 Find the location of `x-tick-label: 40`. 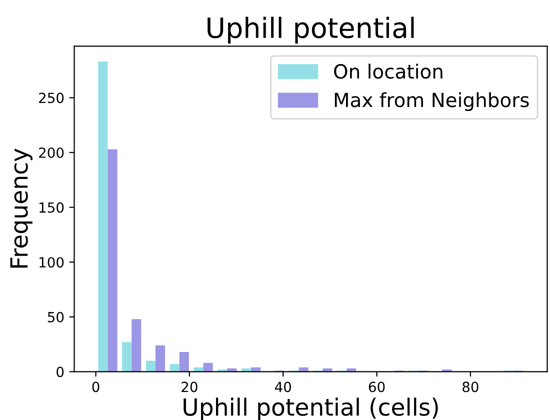

x-tick-label: 40 is located at coordinates (283, 387).